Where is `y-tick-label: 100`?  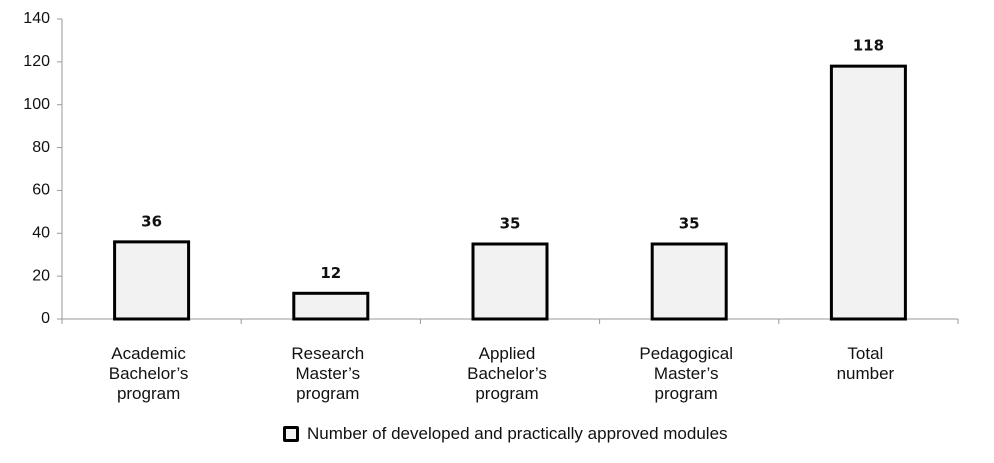 y-tick-label: 100 is located at coordinates (36, 104).